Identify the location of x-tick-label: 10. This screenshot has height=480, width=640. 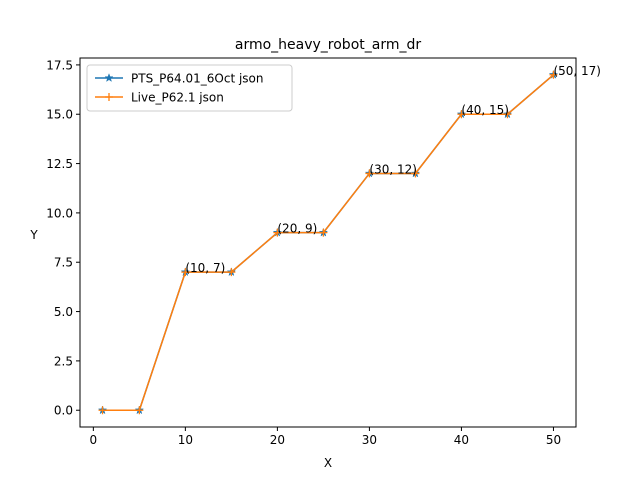
(185, 440).